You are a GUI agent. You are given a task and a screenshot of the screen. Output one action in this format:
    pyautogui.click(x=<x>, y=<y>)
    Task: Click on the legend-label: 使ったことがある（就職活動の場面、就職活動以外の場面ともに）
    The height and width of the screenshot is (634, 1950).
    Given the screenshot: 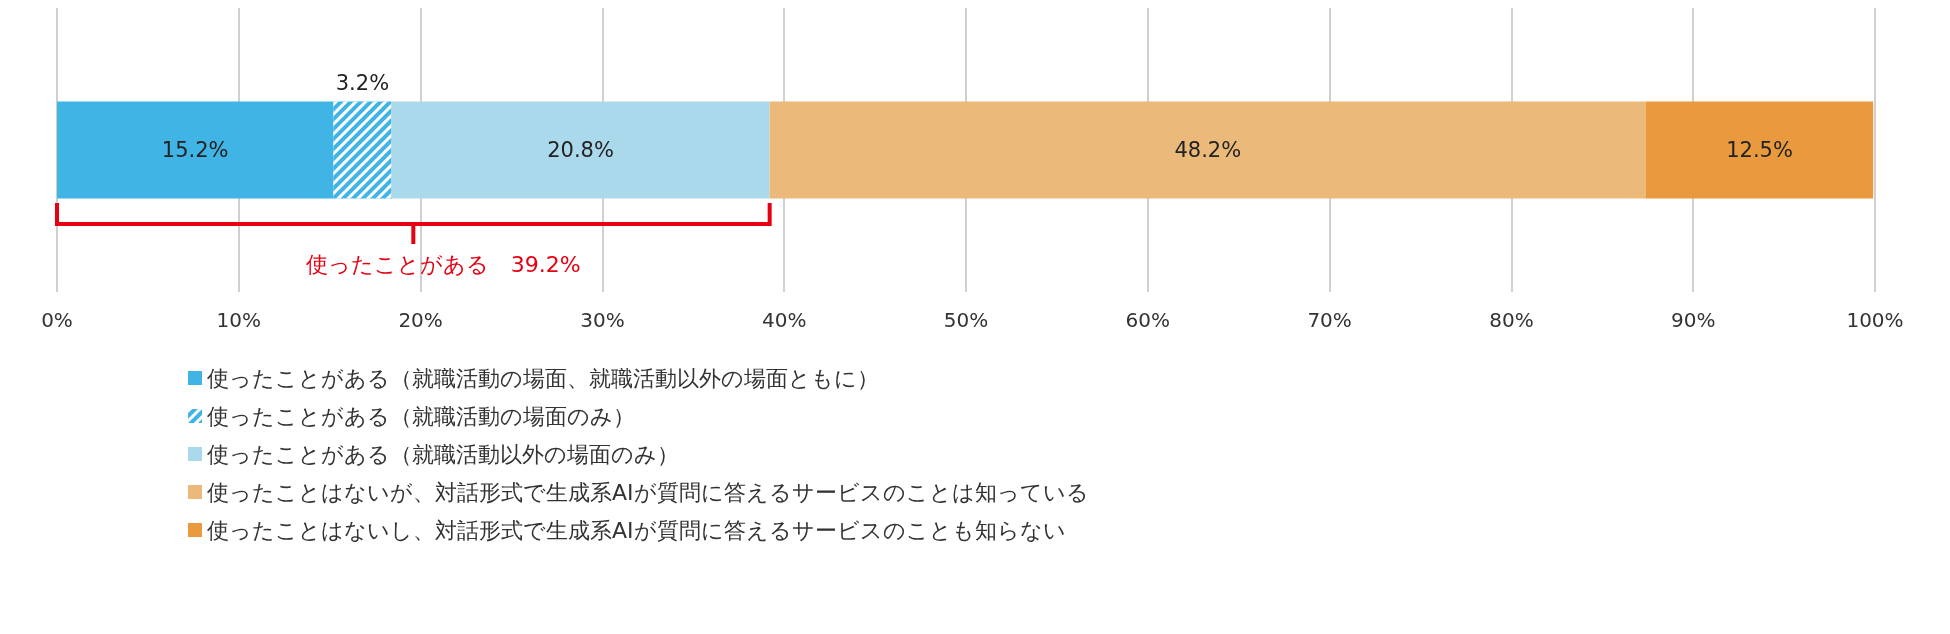 What is the action you would take?
    pyautogui.click(x=543, y=378)
    